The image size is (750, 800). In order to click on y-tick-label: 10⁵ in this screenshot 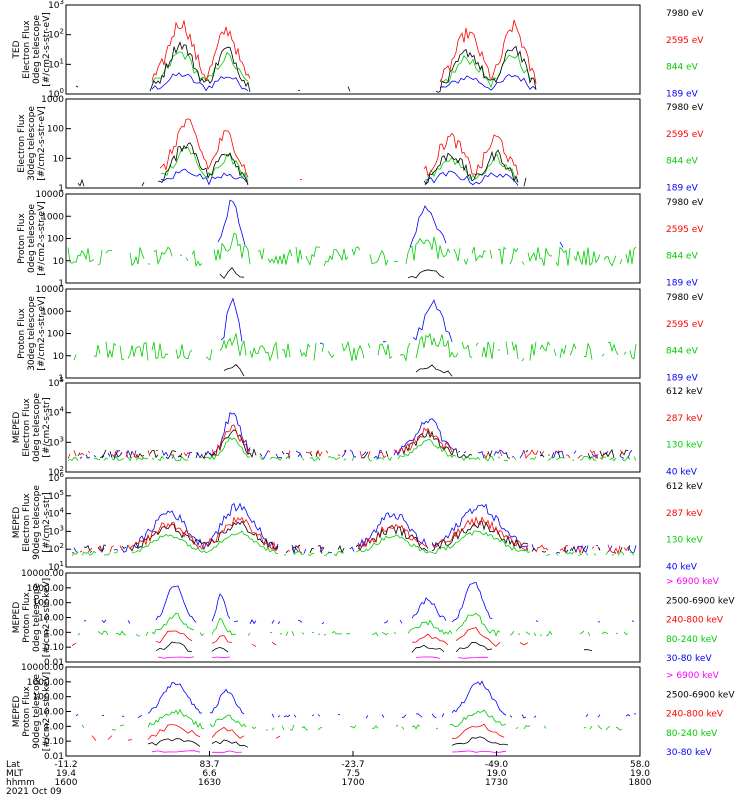, I will do `click(56, 382)`.